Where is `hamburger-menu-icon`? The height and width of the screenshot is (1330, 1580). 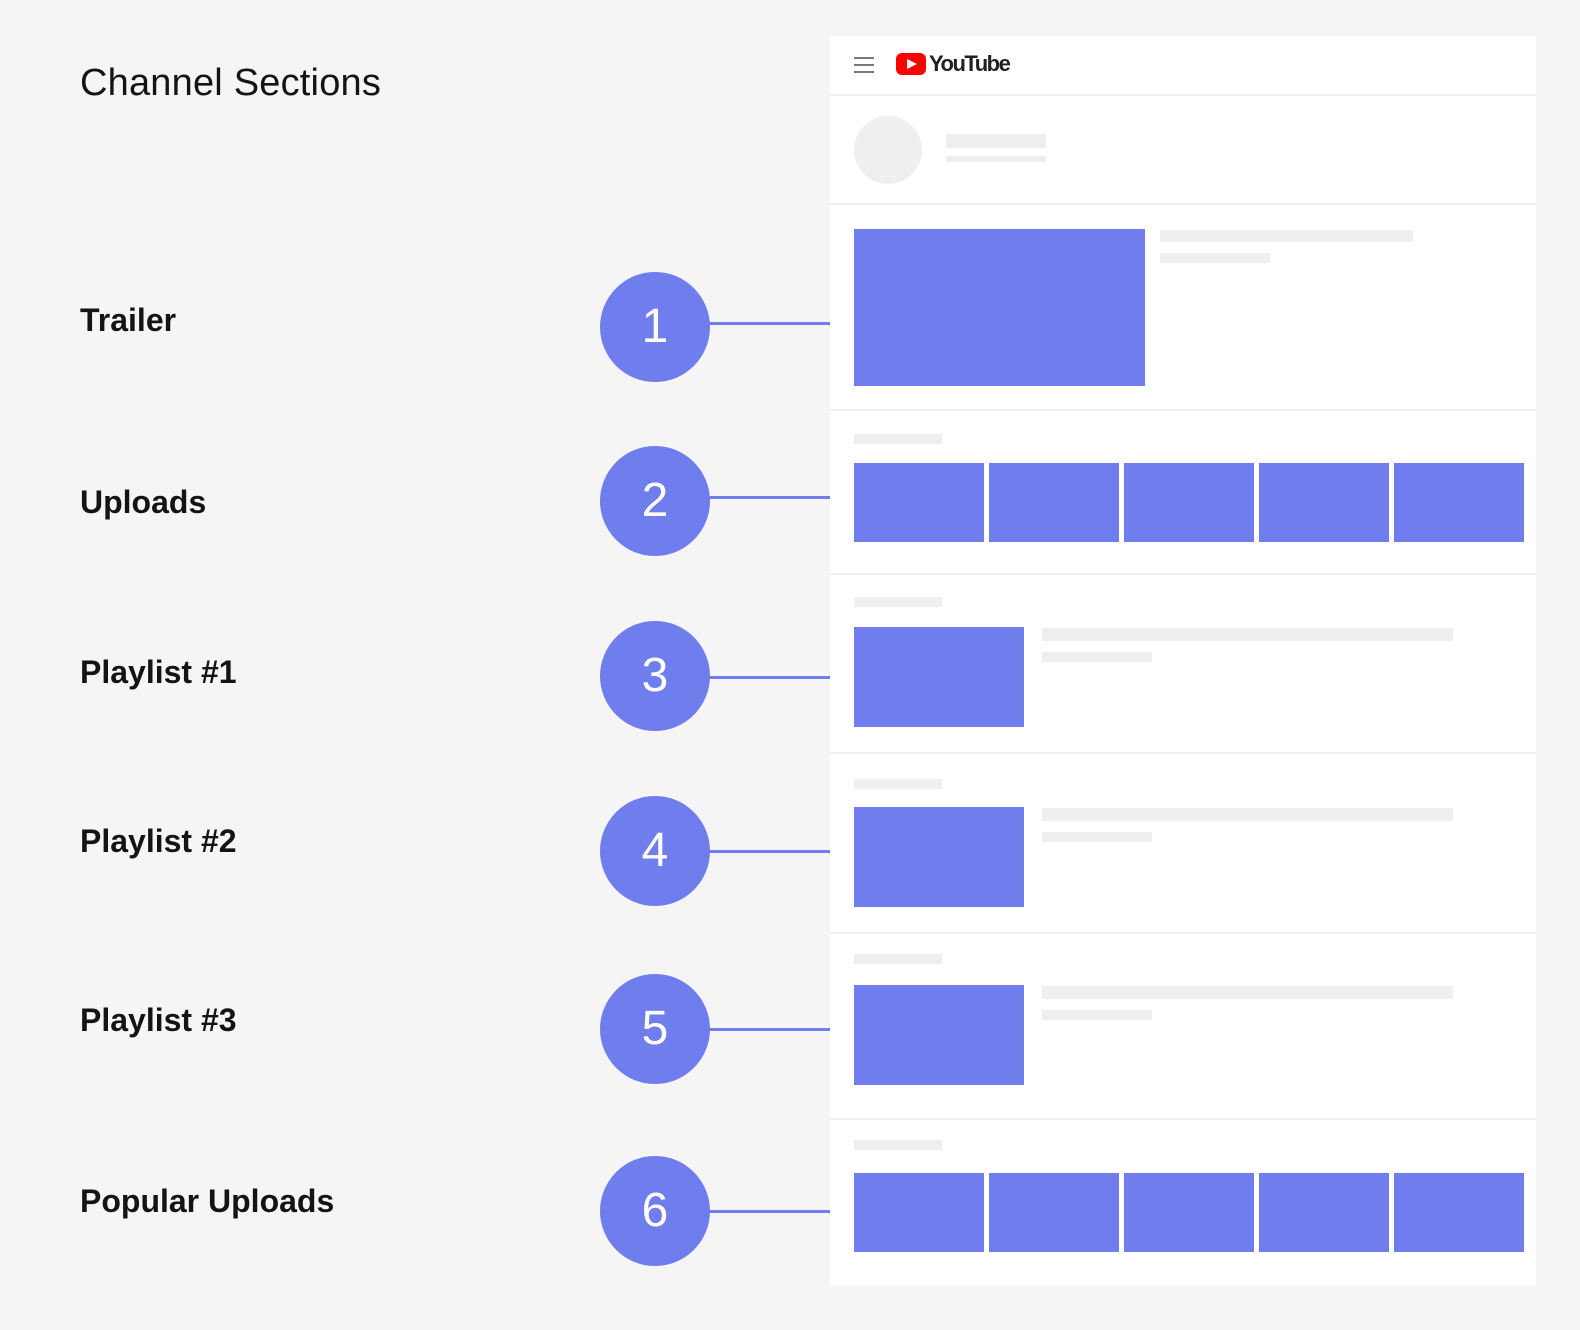 hamburger-menu-icon is located at coordinates (864, 65).